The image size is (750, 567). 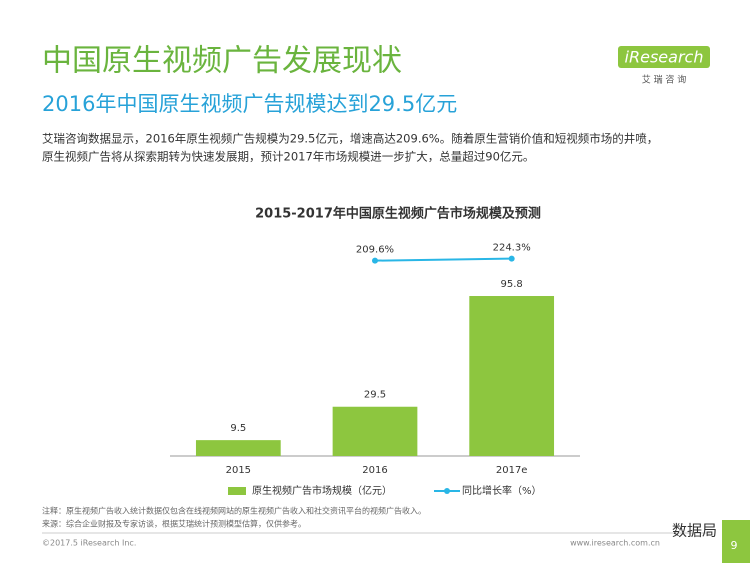 What do you see at coordinates (615, 543) in the screenshot?
I see `website: www.iresearch.com.cn` at bounding box center [615, 543].